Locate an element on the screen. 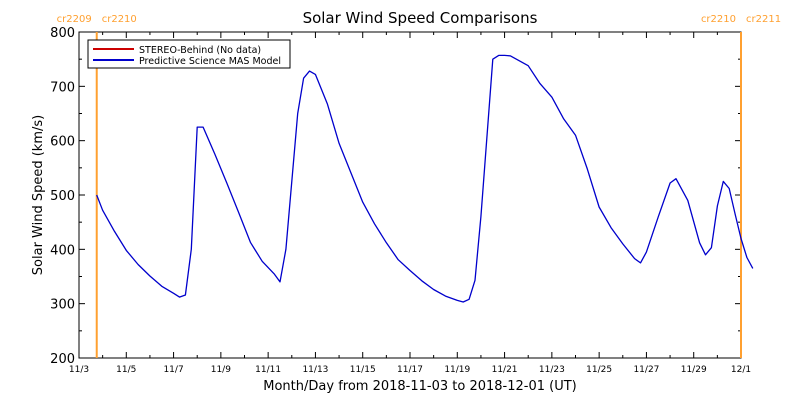 This screenshot has height=404, width=800. x-tick-label: 11/21 is located at coordinates (505, 370).